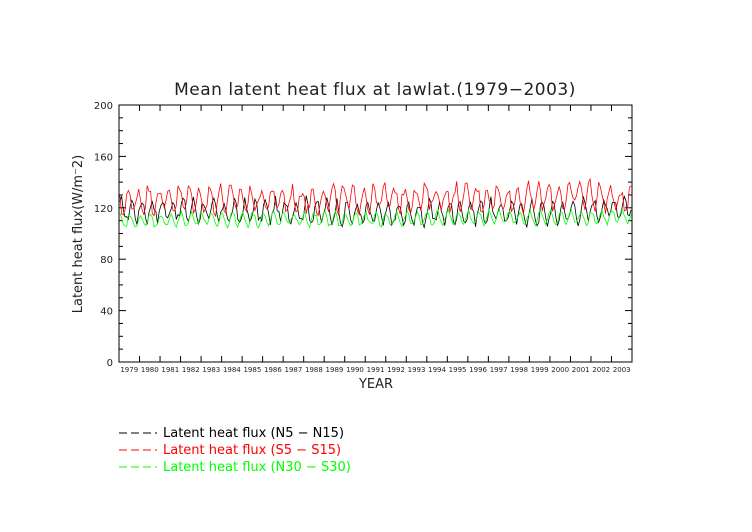 The width and height of the screenshot is (752, 532). I want to click on x-tick-label: 1996, so click(478, 370).